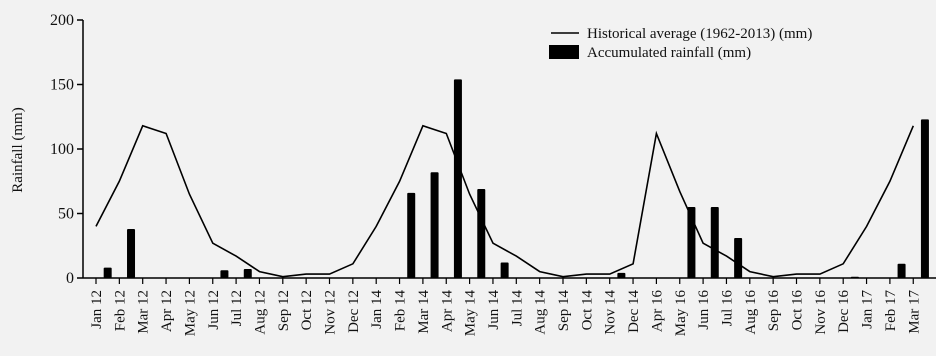  What do you see at coordinates (120, 310) in the screenshot?
I see `x-tick-label: Feb 12` at bounding box center [120, 310].